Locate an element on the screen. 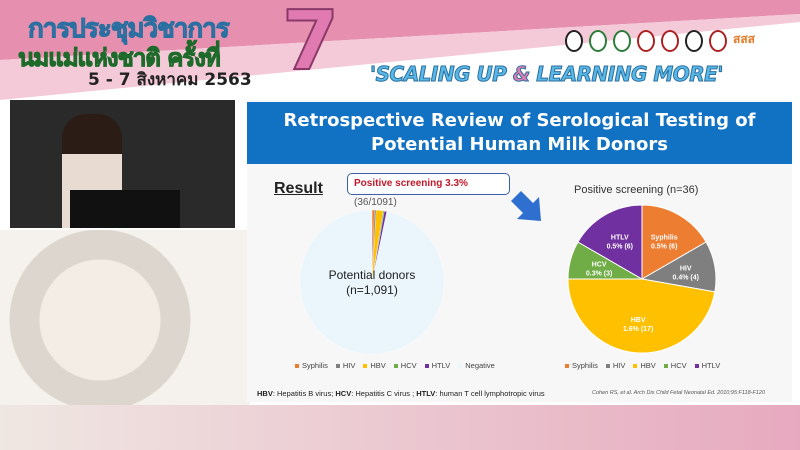  conference-title-line2: นมแม่แห่งชาติ ครั้งที่ is located at coordinates (120, 58).